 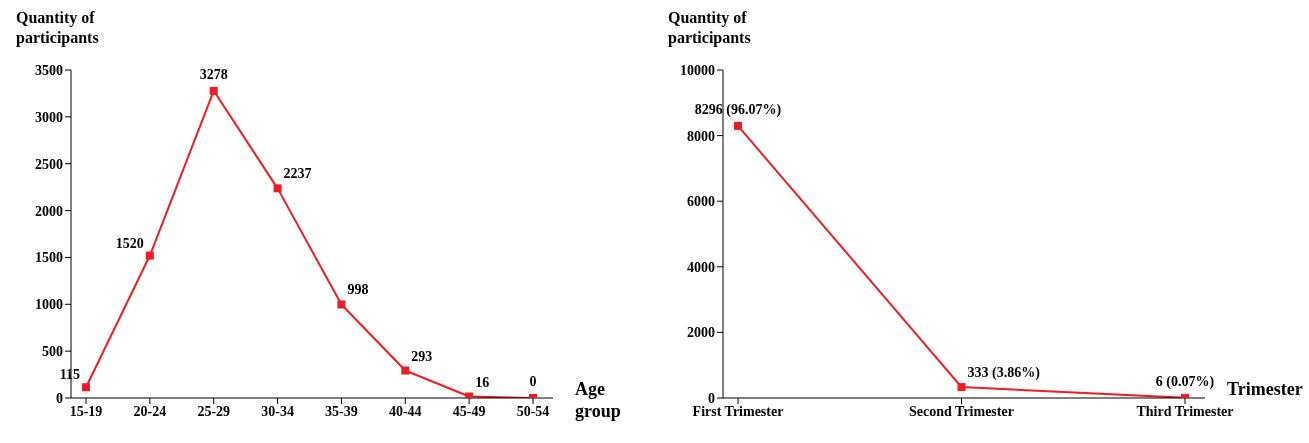 What do you see at coordinates (1004, 373) in the screenshot?
I see `data-label: 333 (3.86%)` at bounding box center [1004, 373].